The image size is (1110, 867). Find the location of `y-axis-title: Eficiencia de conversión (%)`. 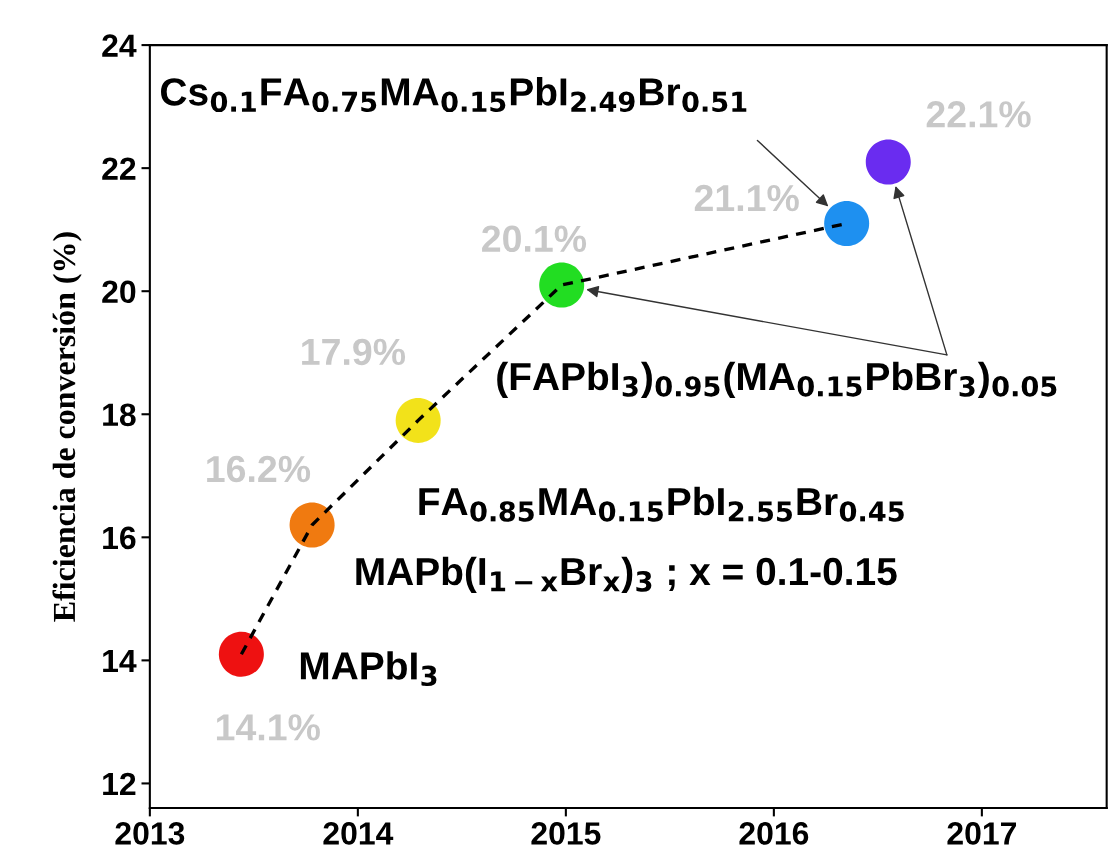

y-axis-title: Eficiencia de conversión (%) is located at coordinates (67, 427).